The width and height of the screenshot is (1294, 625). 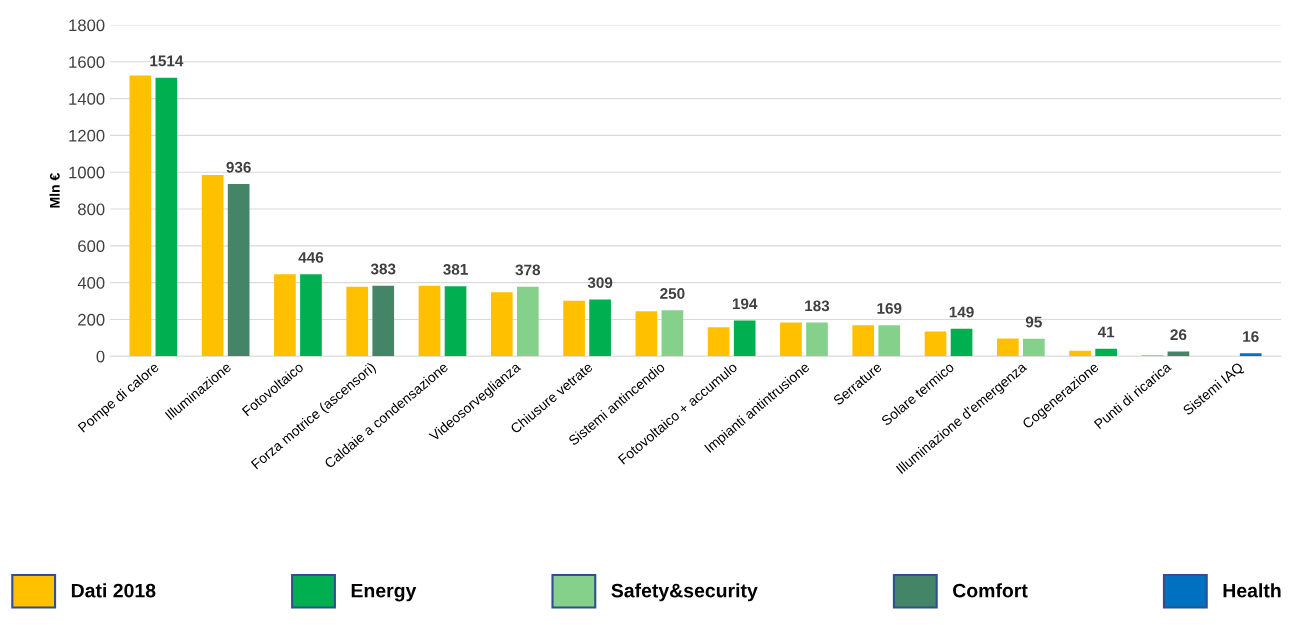 I want to click on y-tick-label: 1000, so click(x=87, y=172).